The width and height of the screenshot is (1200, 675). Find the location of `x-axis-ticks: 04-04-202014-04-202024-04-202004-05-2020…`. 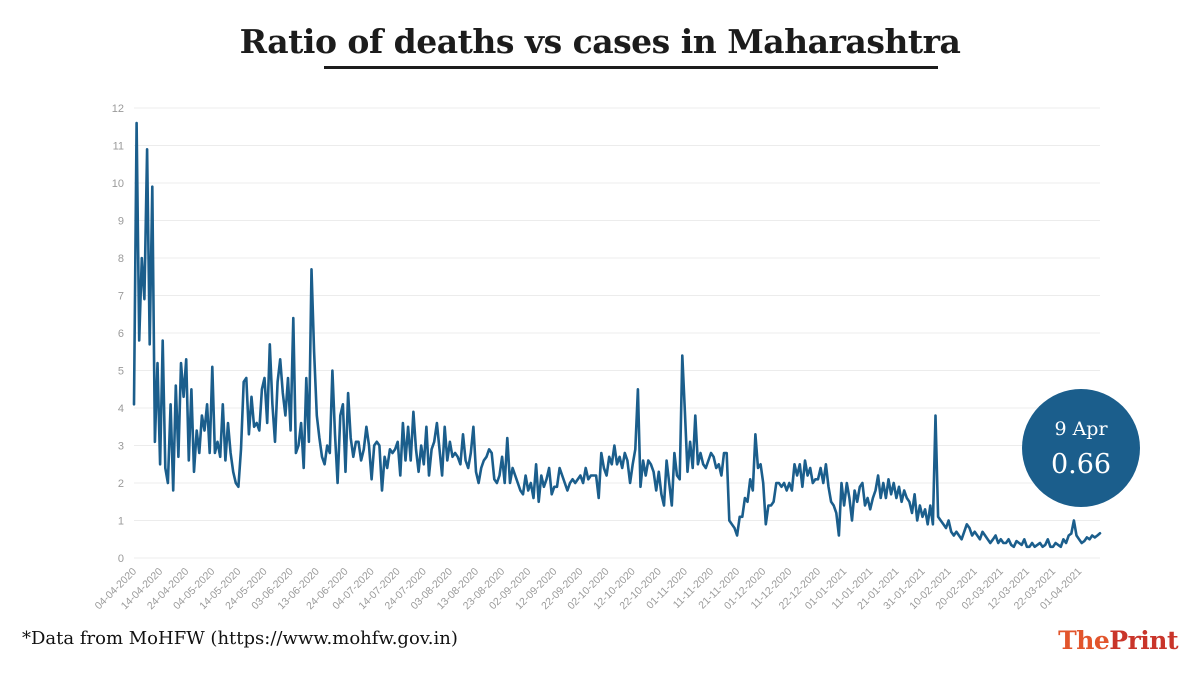

x-axis-ticks: 04-04-202014-04-202024-04-202004-05-2020… is located at coordinates (589, 589).